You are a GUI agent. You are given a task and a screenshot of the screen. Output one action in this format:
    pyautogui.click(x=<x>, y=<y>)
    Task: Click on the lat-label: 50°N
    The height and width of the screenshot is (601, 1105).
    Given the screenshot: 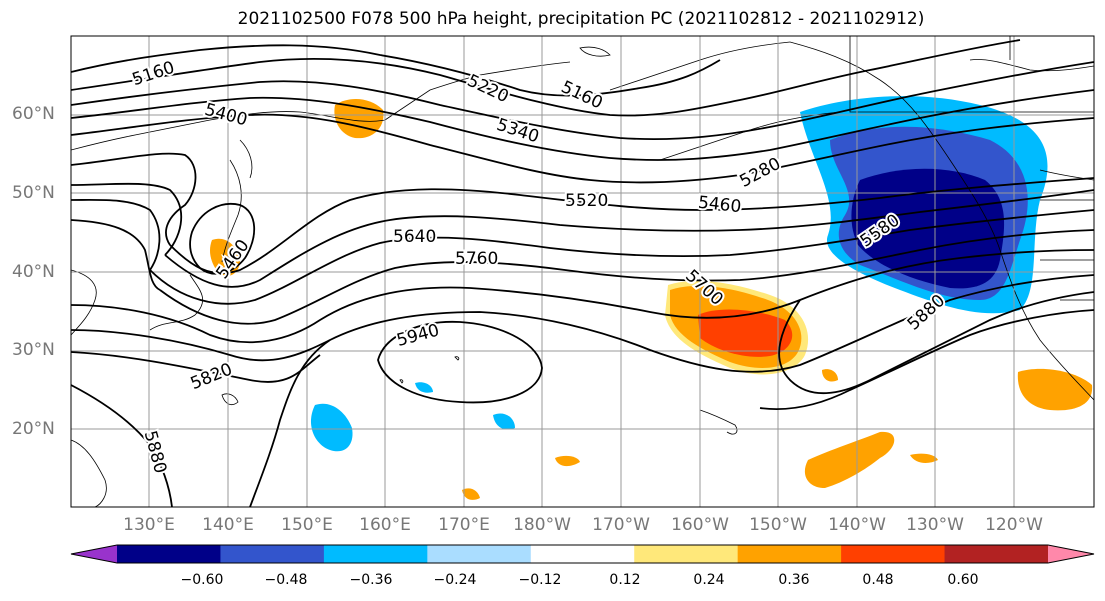 What is the action you would take?
    pyautogui.click(x=33, y=193)
    